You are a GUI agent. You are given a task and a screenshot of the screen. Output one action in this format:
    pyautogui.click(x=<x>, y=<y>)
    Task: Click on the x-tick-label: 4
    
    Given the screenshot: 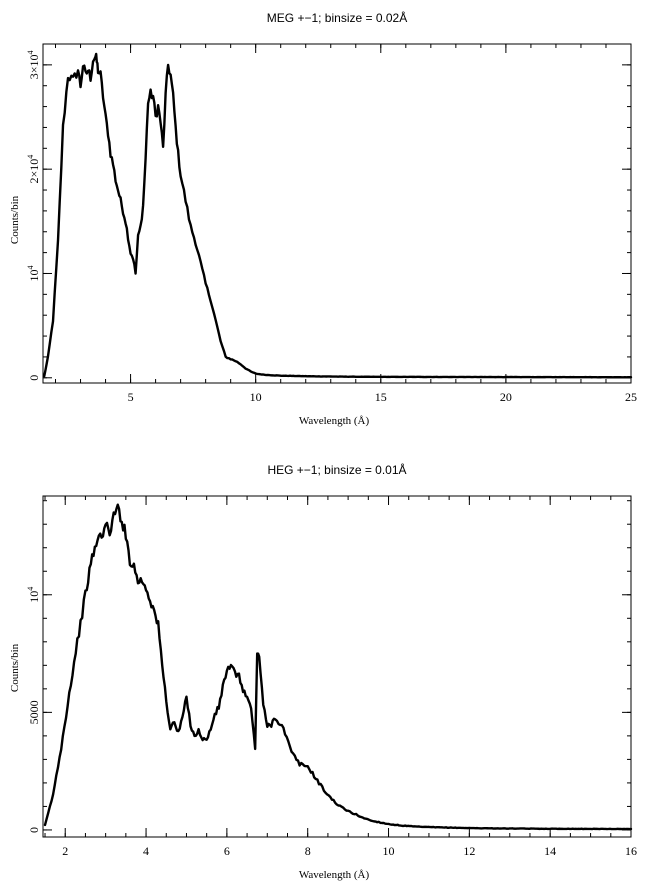 What is the action you would take?
    pyautogui.click(x=146, y=851)
    